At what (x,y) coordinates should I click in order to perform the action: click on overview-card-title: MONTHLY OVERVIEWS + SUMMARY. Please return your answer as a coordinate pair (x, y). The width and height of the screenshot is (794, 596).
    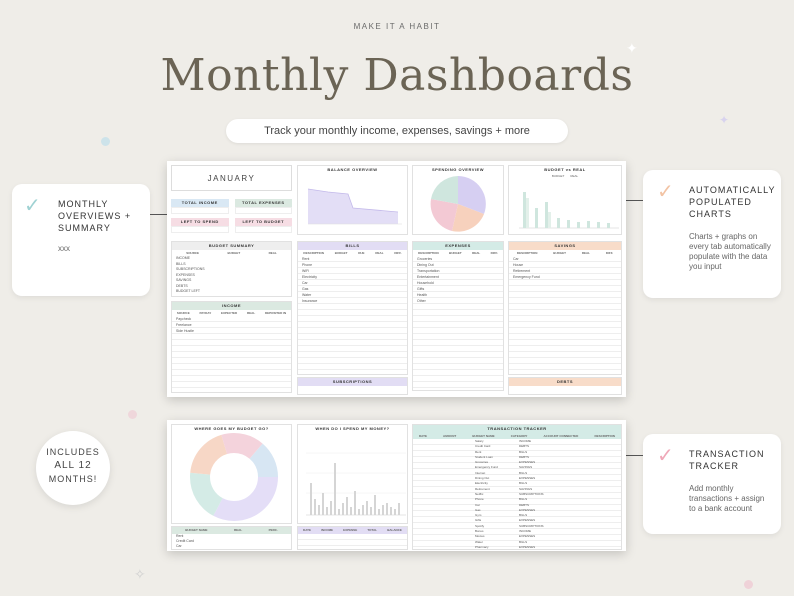
    Looking at the image, I should click on (95, 216).